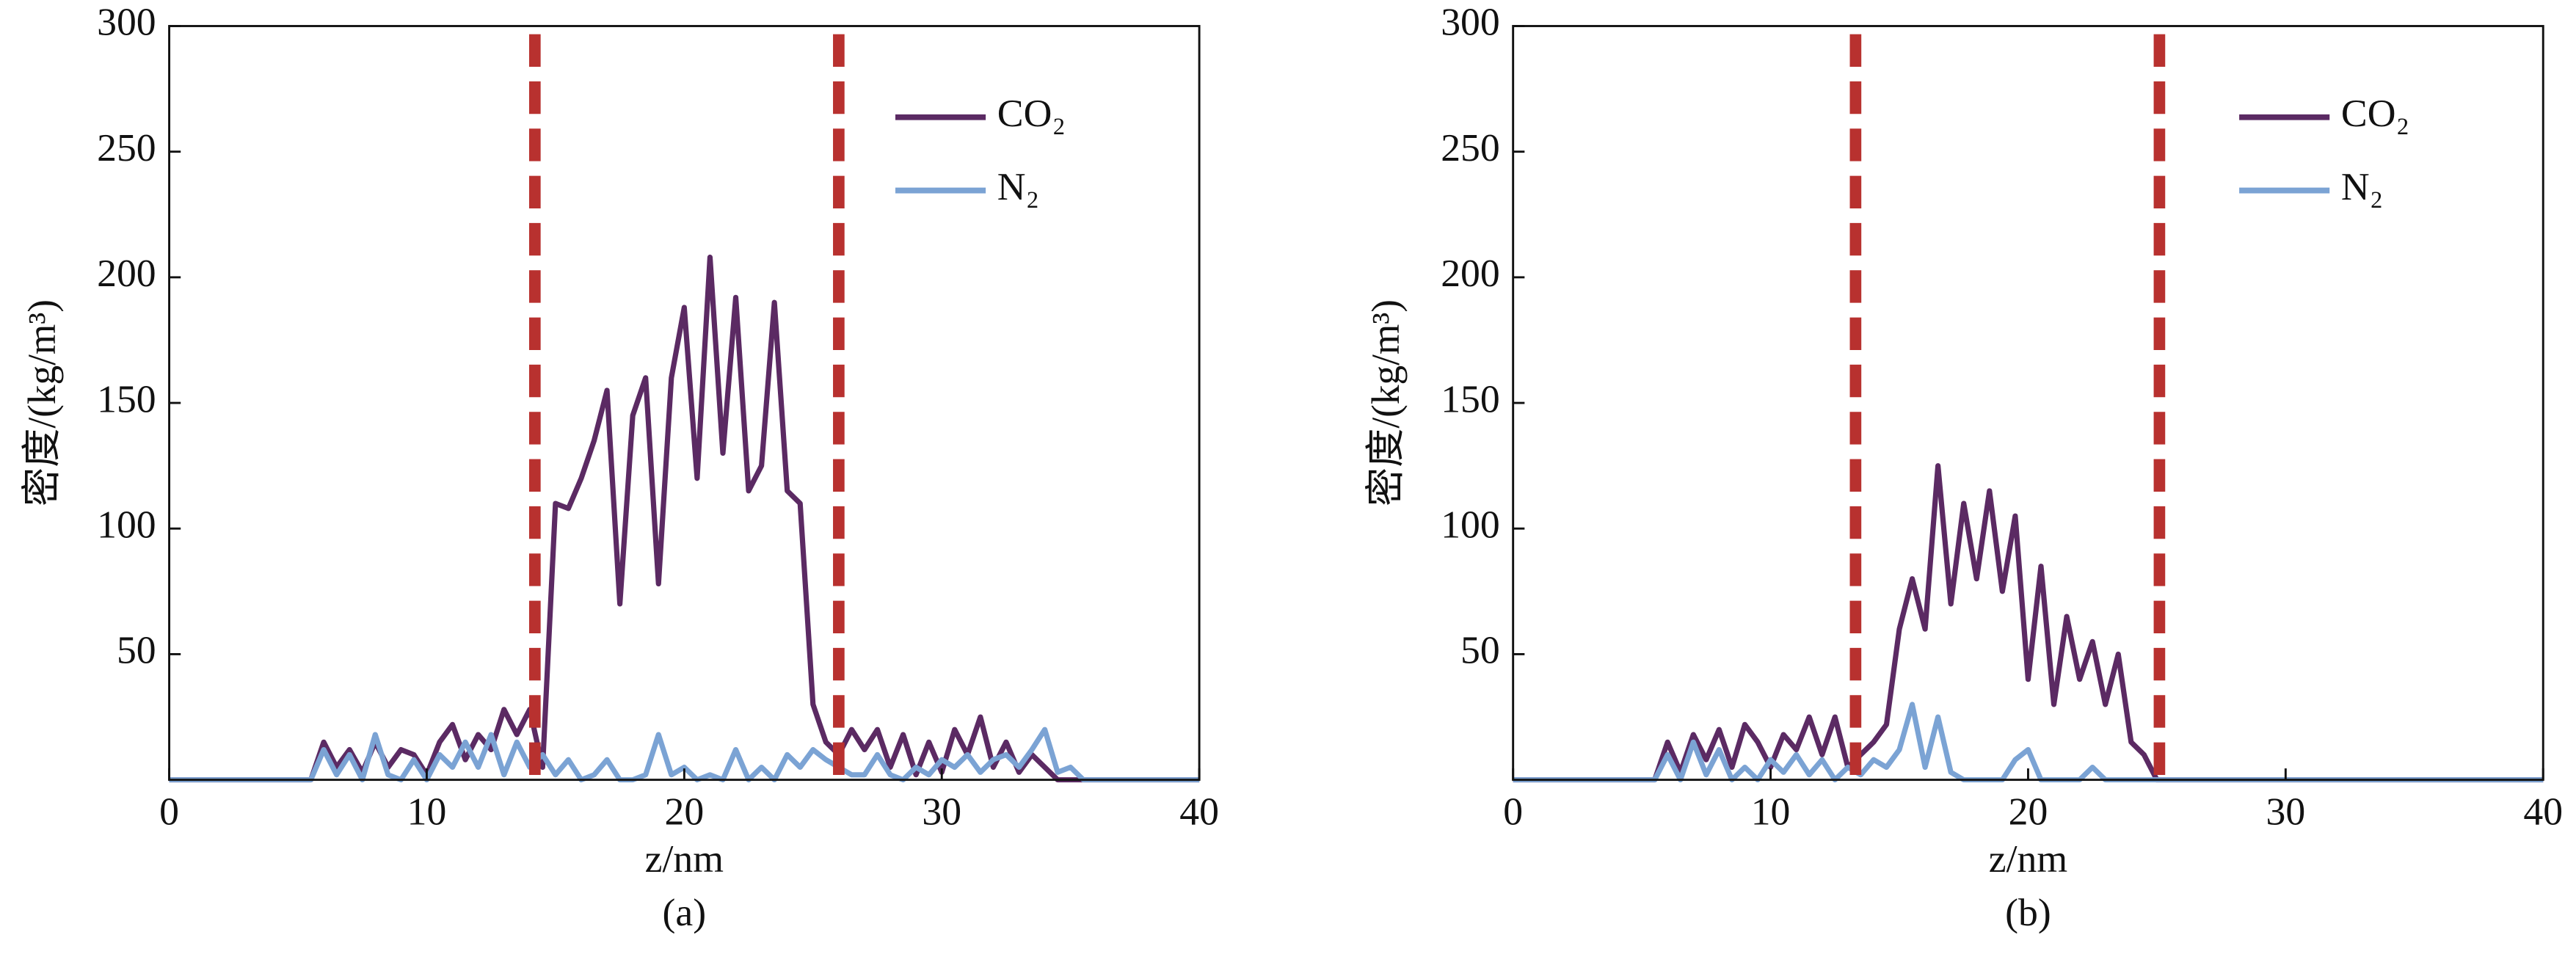 This screenshot has height=954, width=2576. What do you see at coordinates (2028, 623) in the screenshot?
I see `data-line` at bounding box center [2028, 623].